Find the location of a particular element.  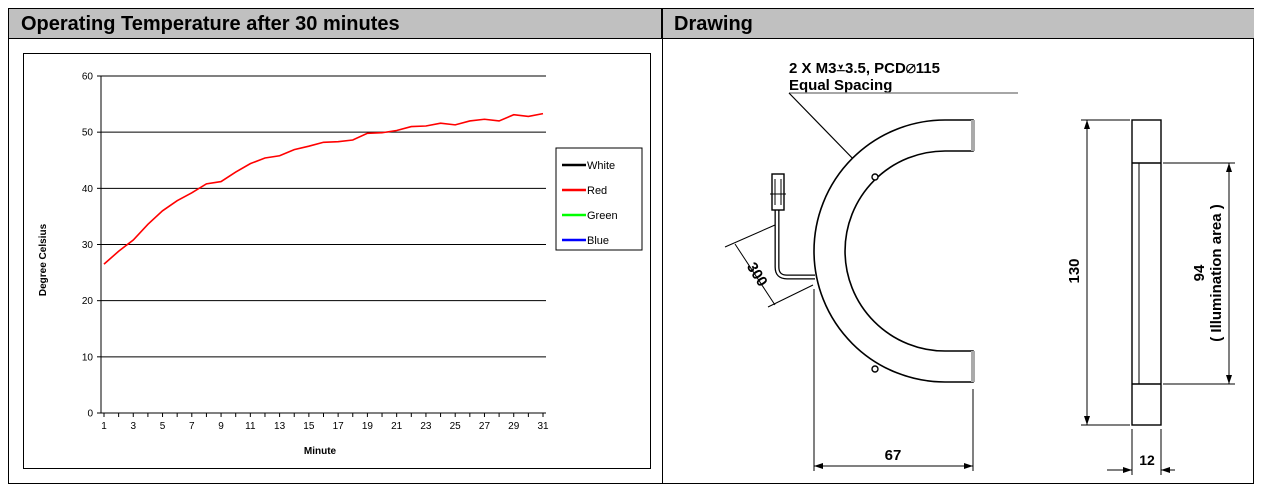

x-tick-label: 7 is located at coordinates (192, 426).